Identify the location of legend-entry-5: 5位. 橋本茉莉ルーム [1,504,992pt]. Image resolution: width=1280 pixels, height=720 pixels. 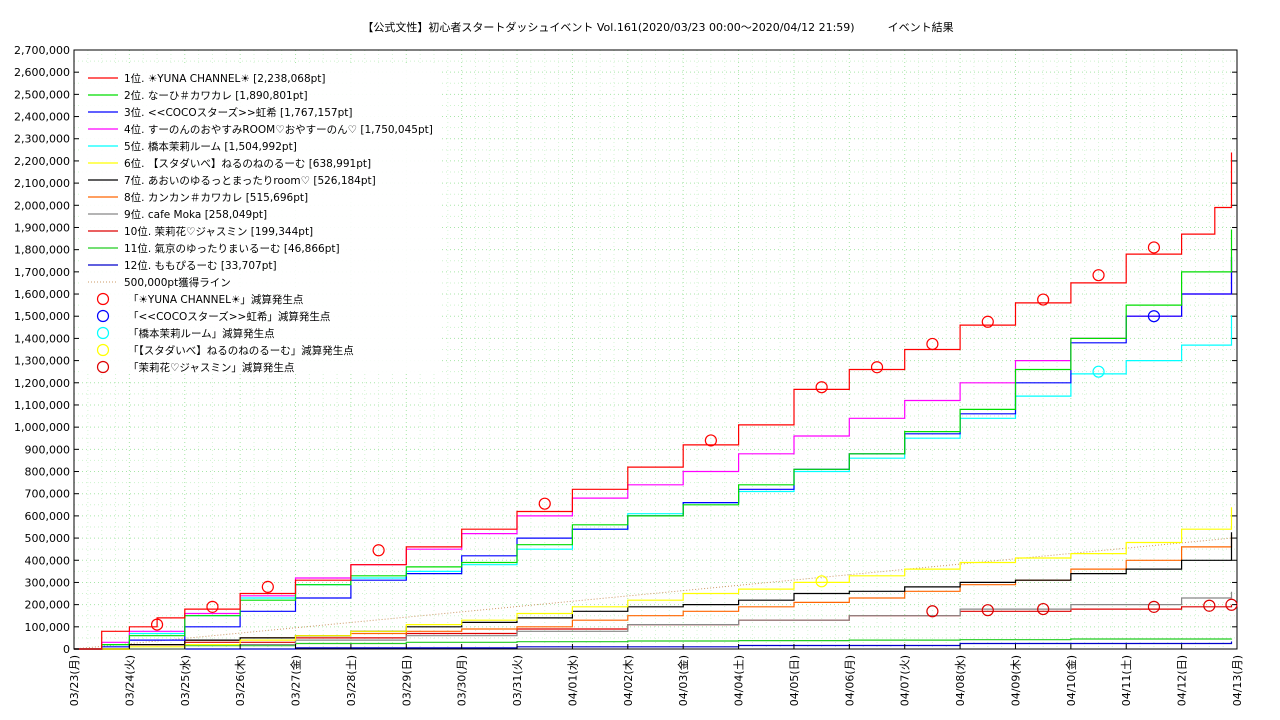
(210, 146).